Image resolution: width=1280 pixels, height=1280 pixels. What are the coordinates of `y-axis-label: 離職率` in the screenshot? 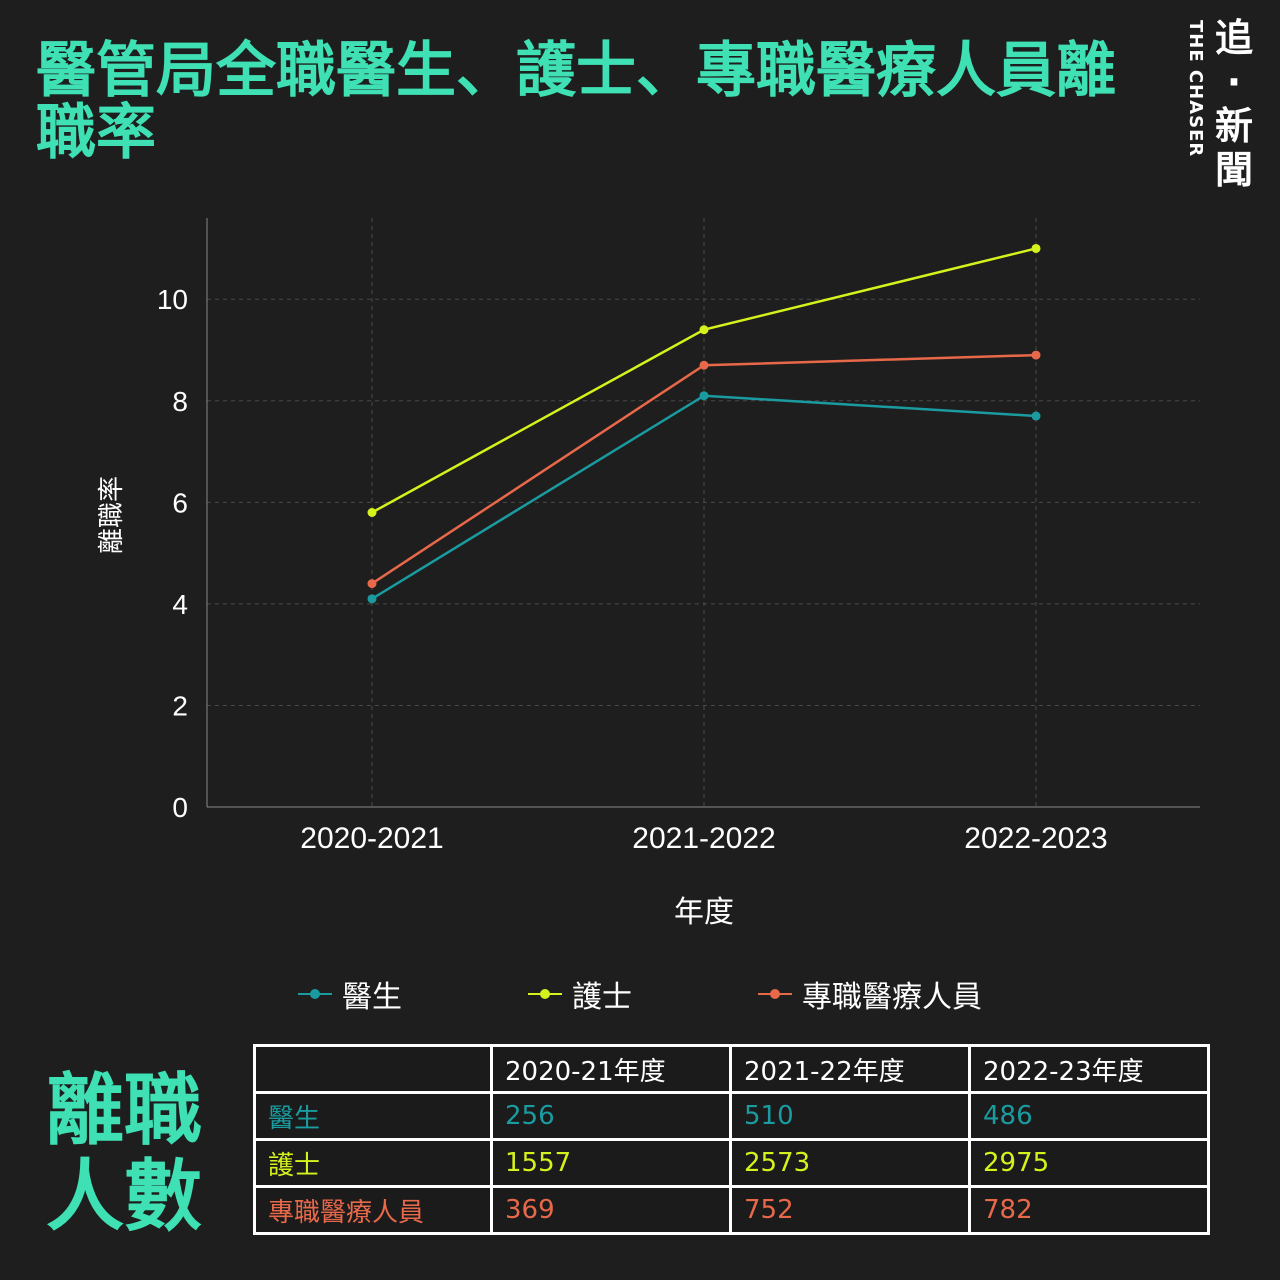 It's located at (112, 515).